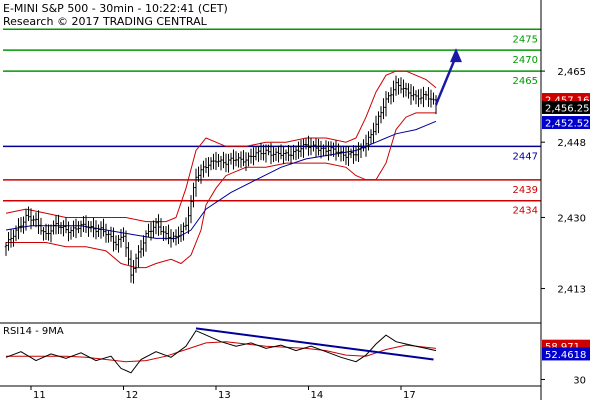  I want to click on x-tick-label: 13, so click(224, 395).